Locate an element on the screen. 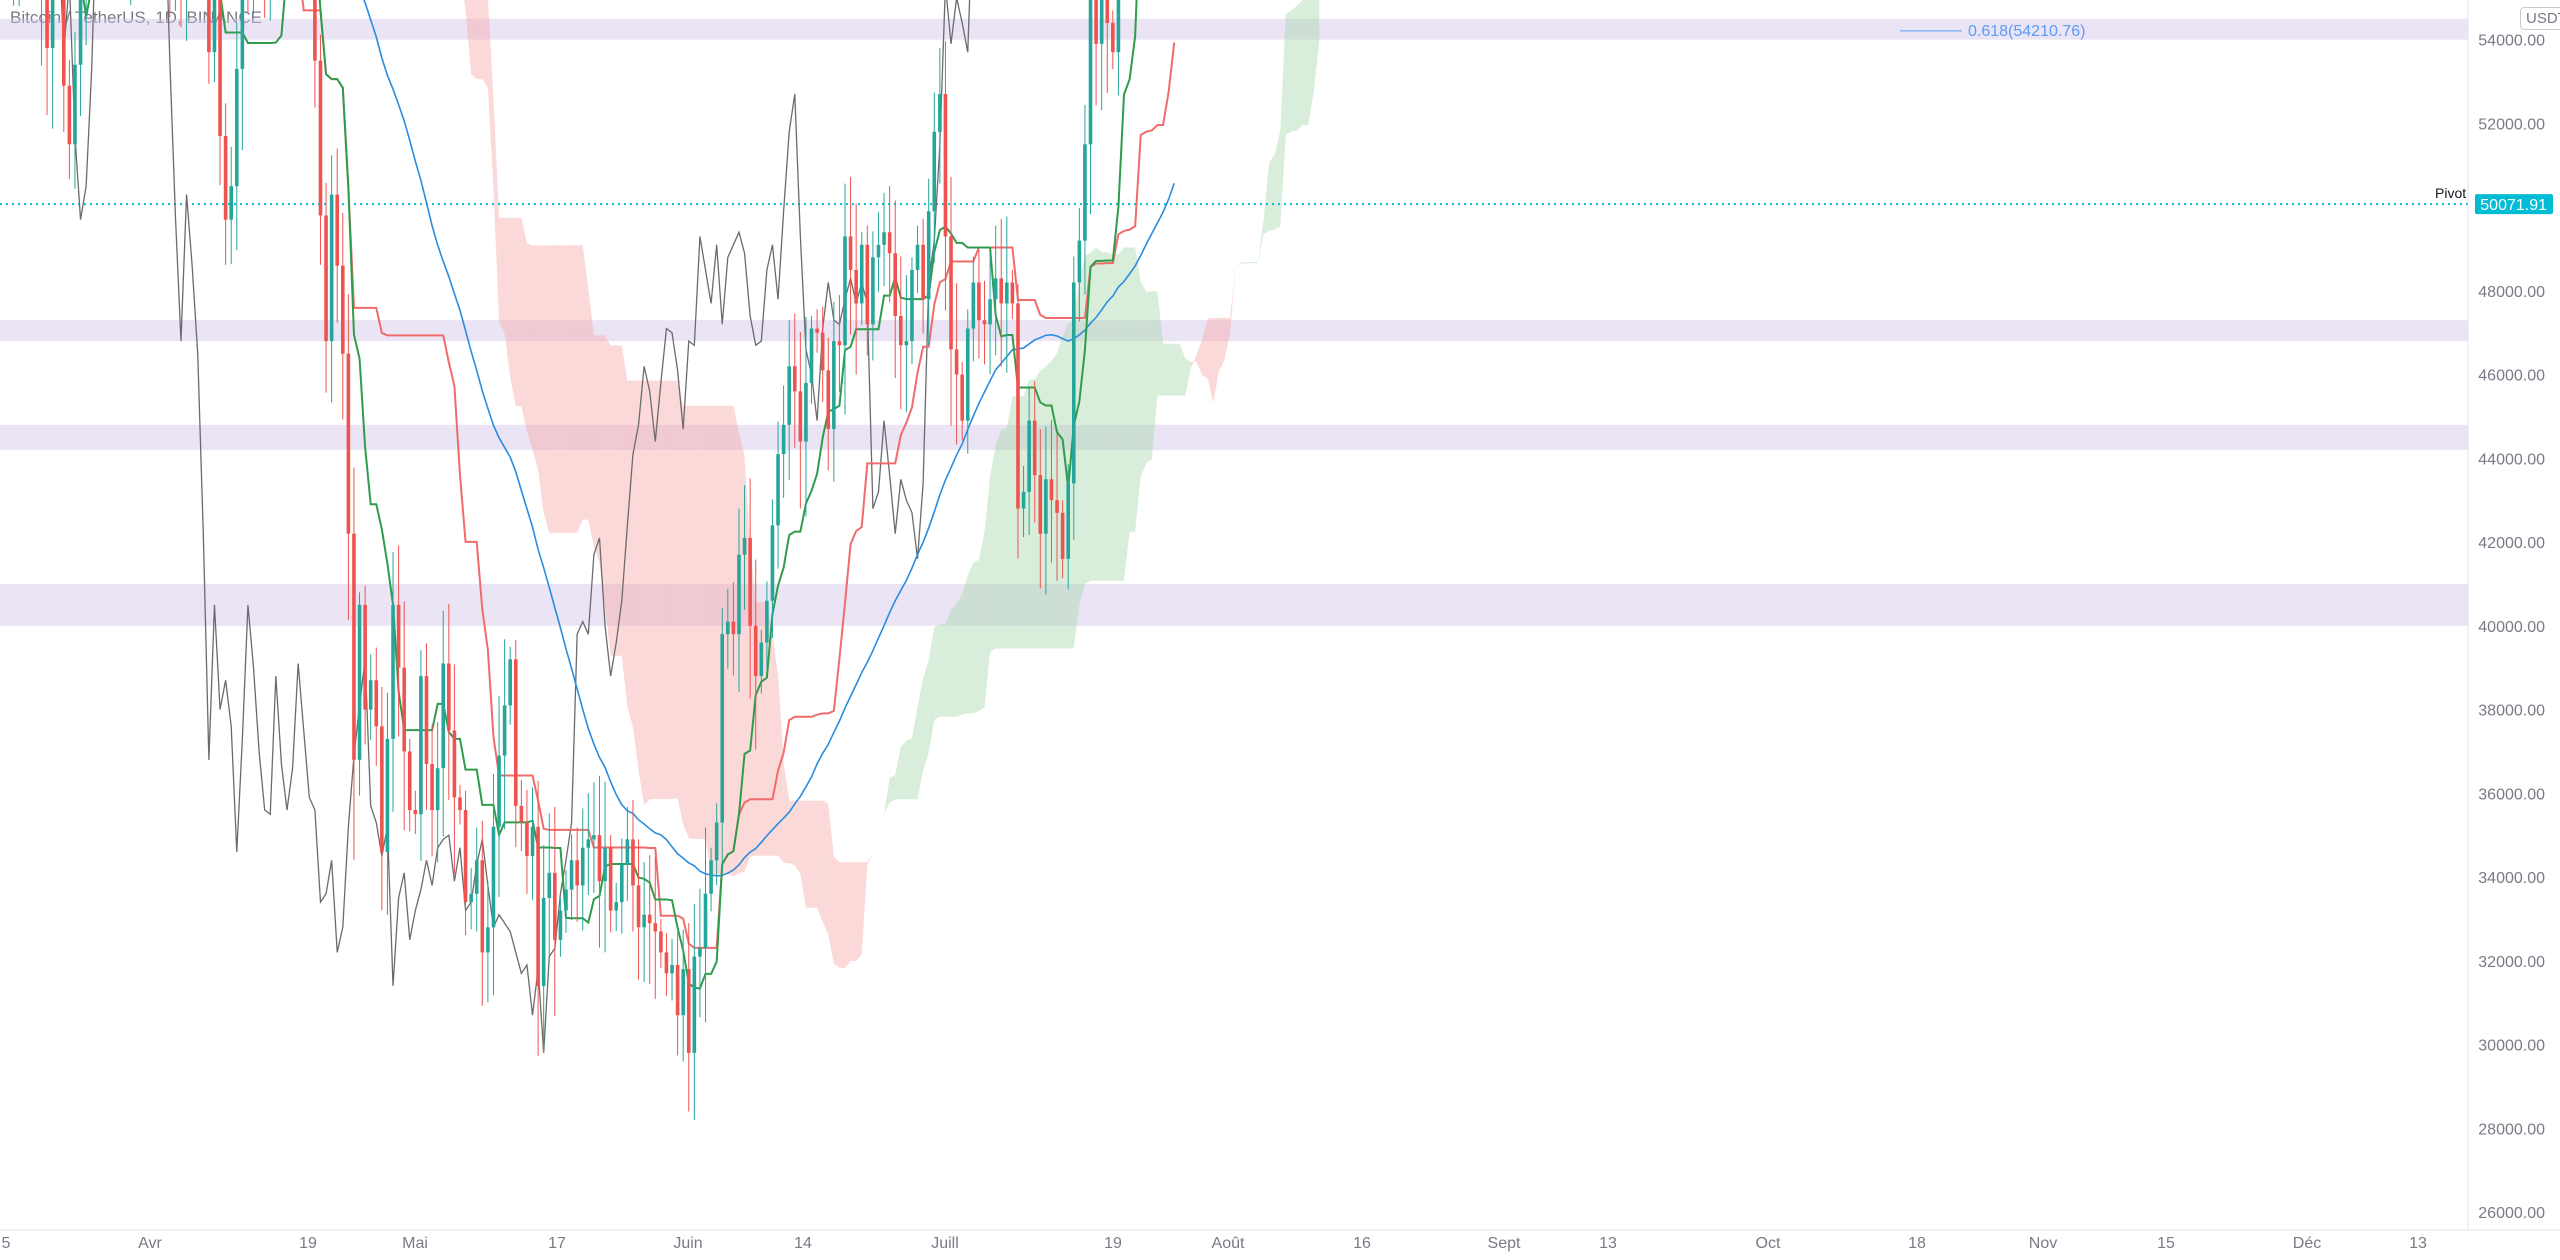  currency-button: USDT is located at coordinates (2540, 18).